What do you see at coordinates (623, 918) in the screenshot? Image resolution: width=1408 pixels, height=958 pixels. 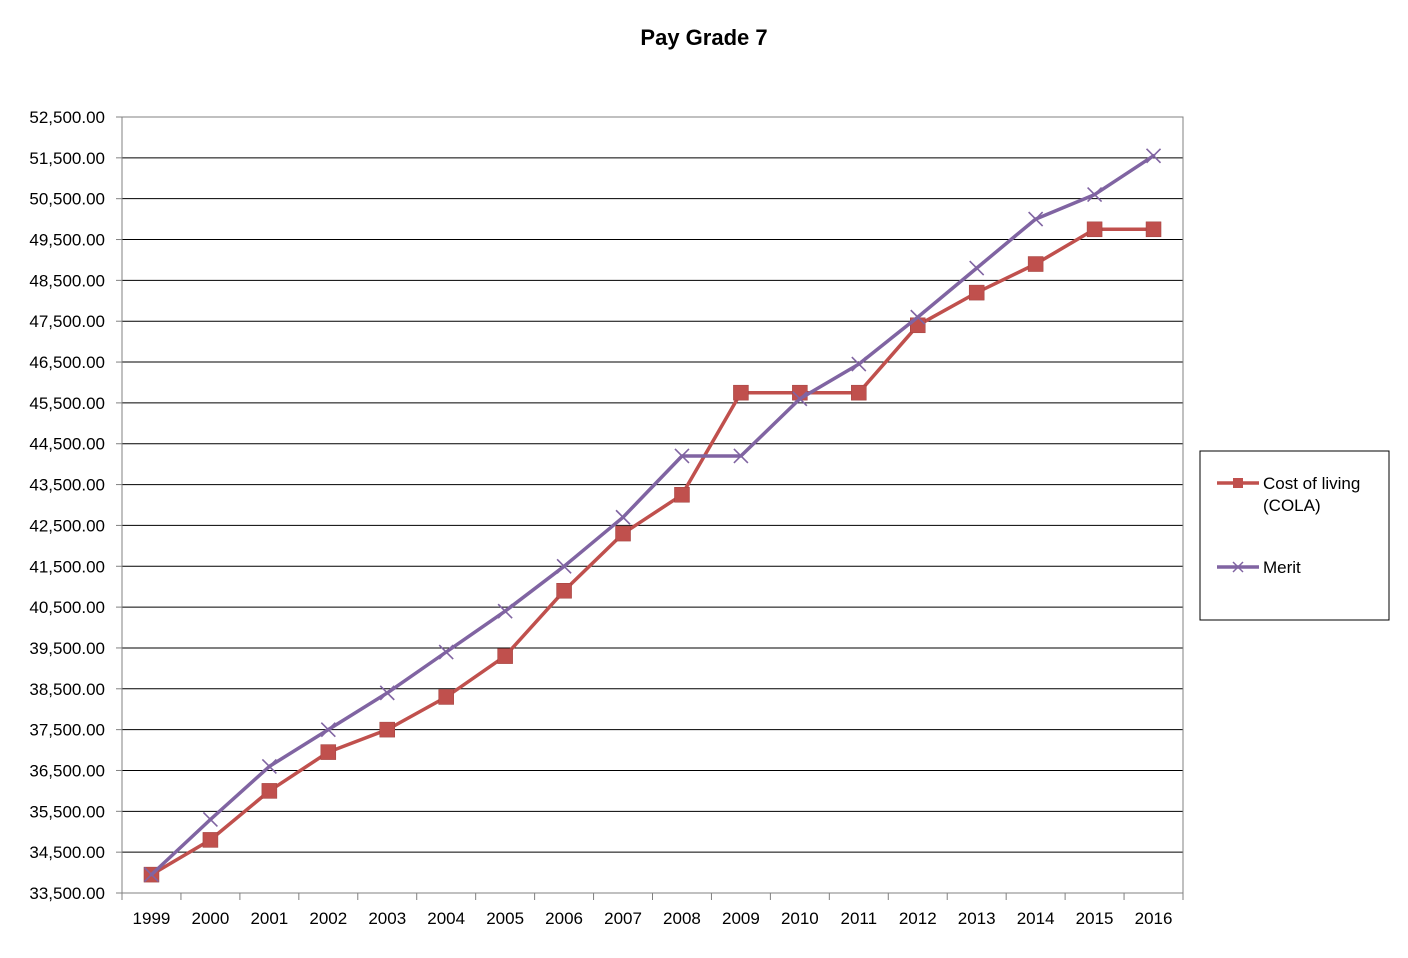 I see `x-tick-label: 2007` at bounding box center [623, 918].